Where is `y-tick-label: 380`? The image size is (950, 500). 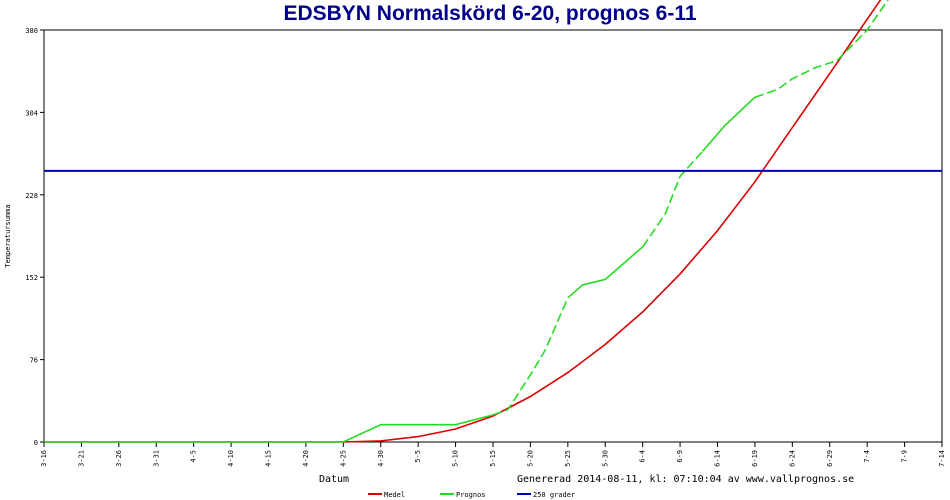
y-tick-label: 380 is located at coordinates (31, 31).